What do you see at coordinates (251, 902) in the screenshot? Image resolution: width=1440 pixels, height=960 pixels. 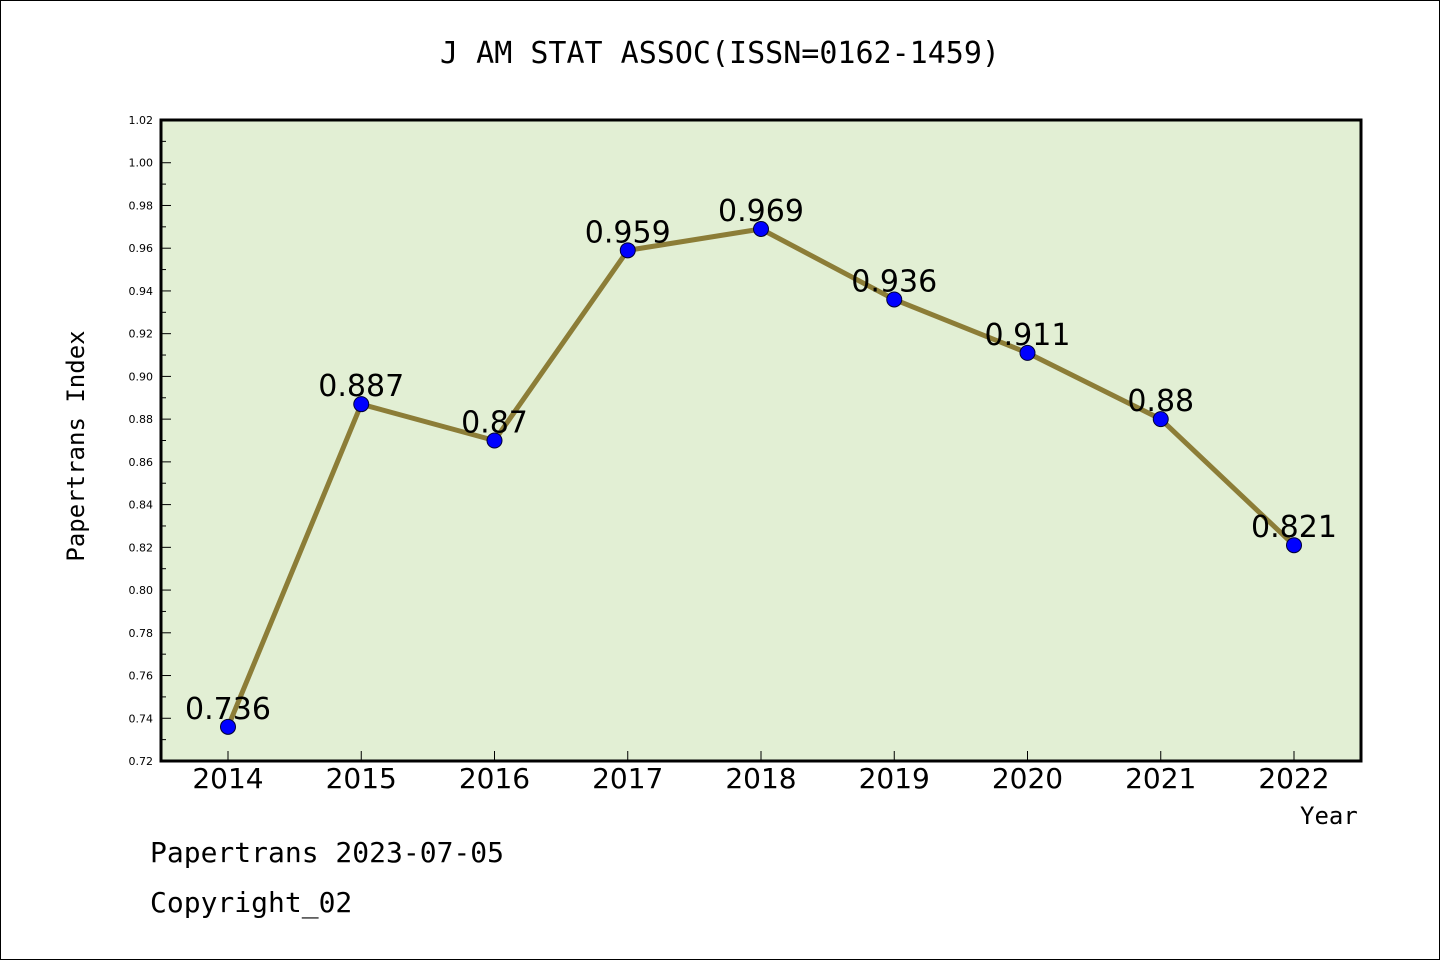 I see `footer-copyright: Copyright_02` at bounding box center [251, 902].